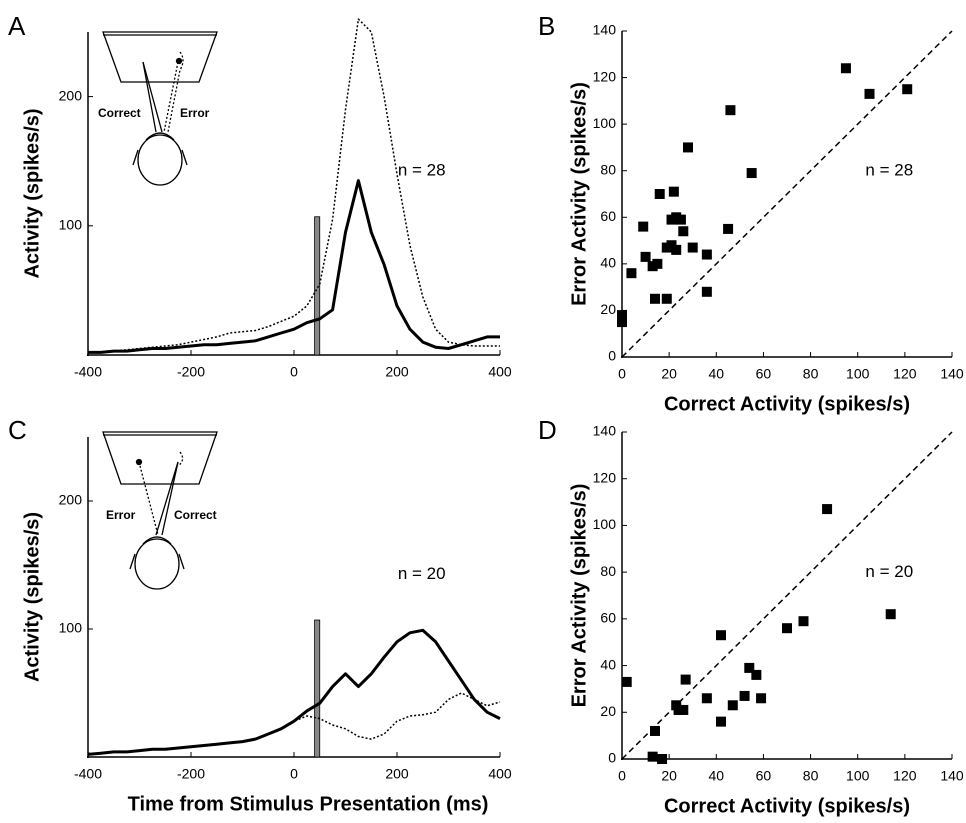  Describe the element at coordinates (191, 372) in the screenshot. I see `x-tick-label: -200` at that location.